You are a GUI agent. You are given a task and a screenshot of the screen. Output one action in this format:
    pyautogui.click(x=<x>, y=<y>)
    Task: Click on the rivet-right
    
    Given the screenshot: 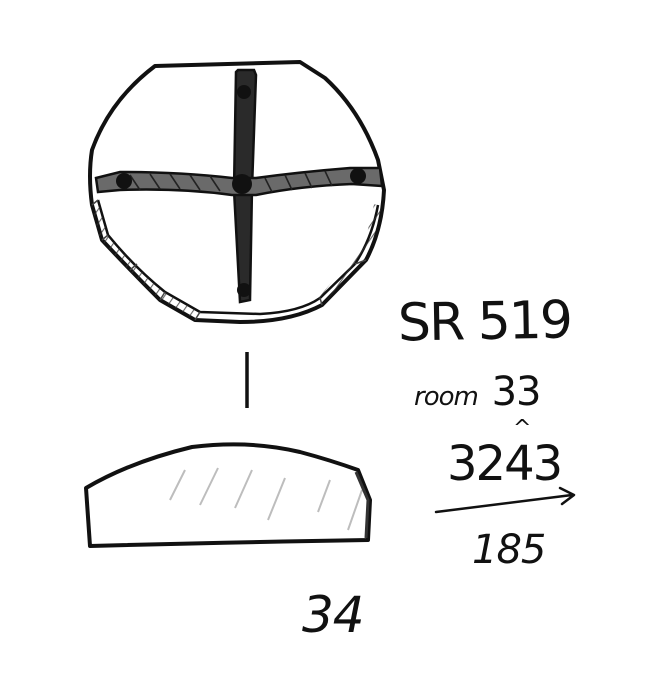 What is the action you would take?
    pyautogui.click(x=358, y=176)
    